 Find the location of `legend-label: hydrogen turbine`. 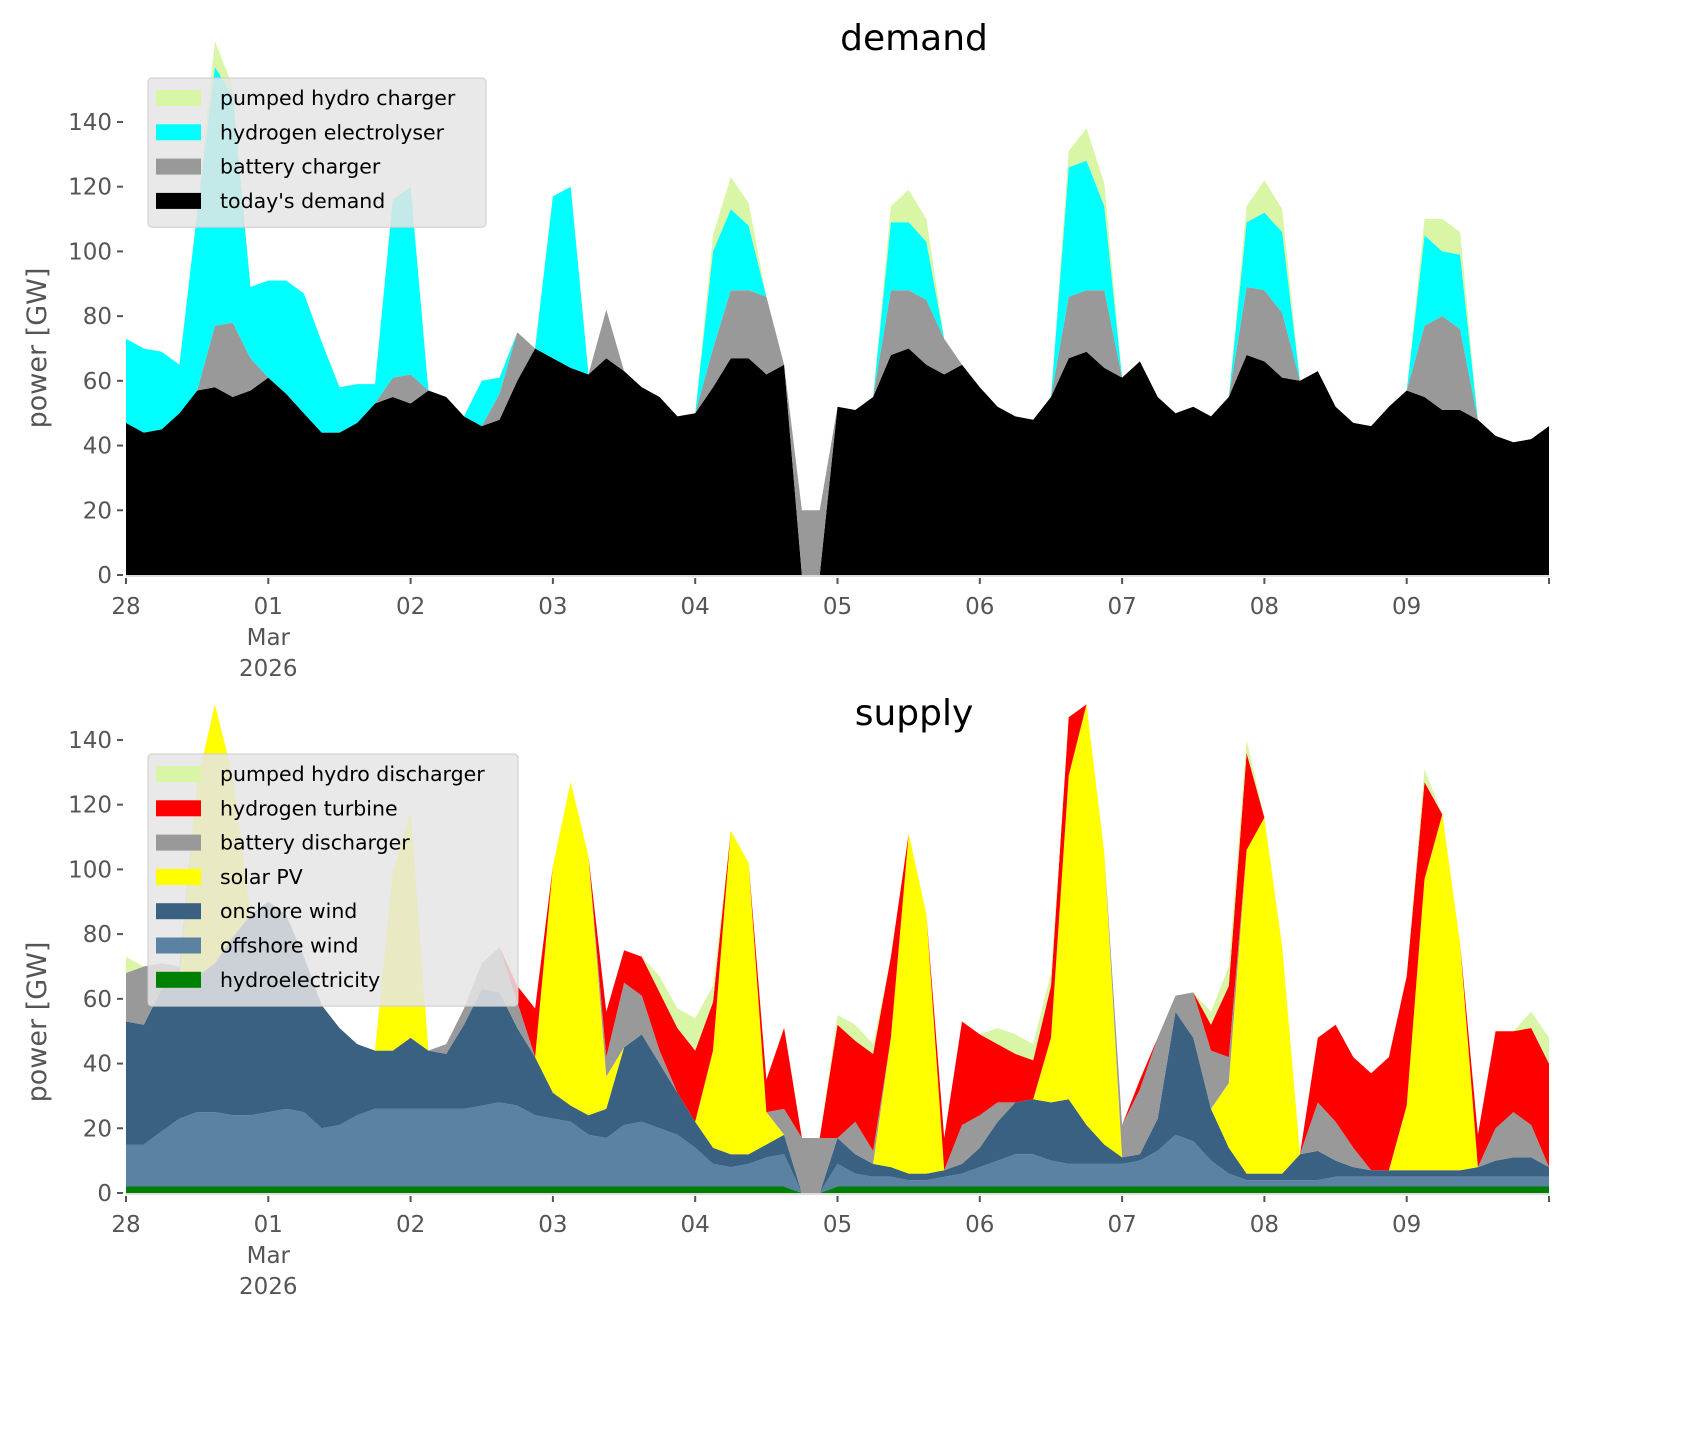

legend-label: hydrogen turbine is located at coordinates (309, 808).